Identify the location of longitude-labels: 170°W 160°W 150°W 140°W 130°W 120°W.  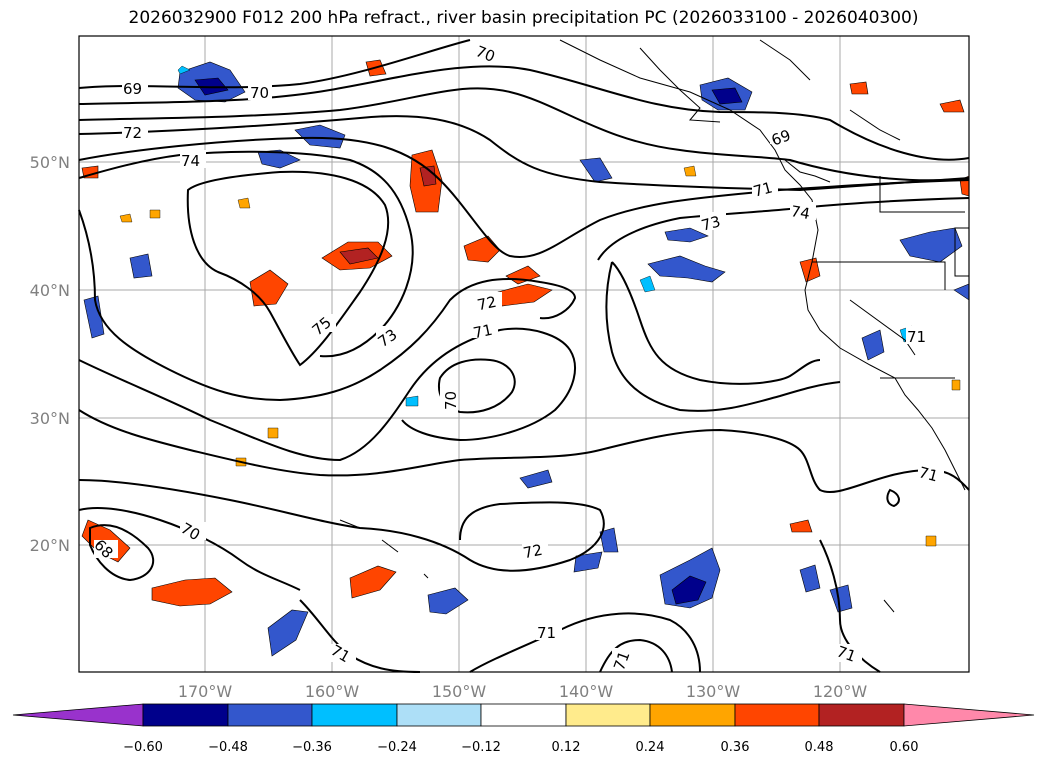
(523, 691).